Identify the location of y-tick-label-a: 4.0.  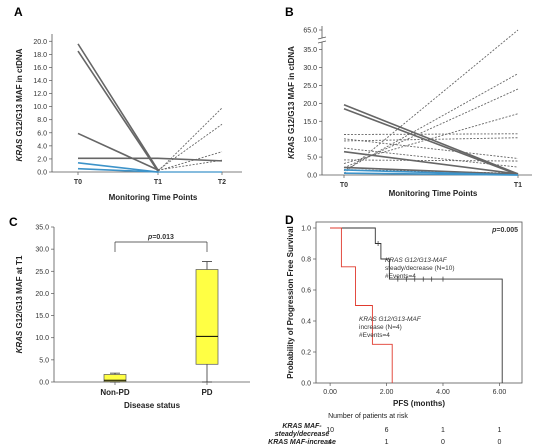
(42, 146).